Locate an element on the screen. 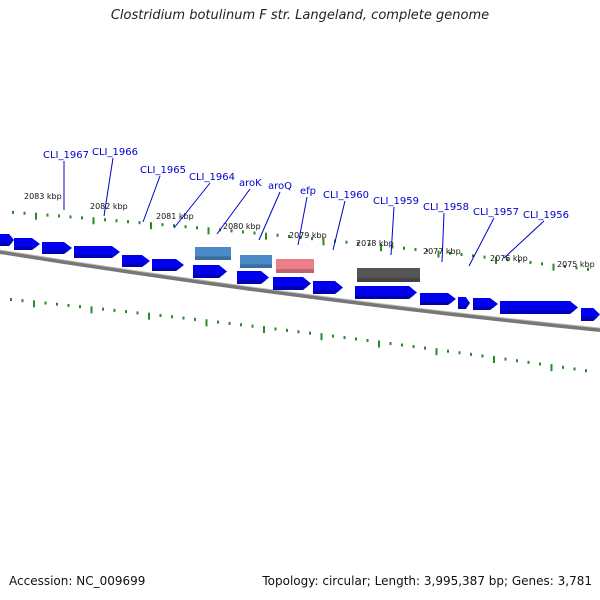  kbp-label: 2076 kbp is located at coordinates (509, 258).